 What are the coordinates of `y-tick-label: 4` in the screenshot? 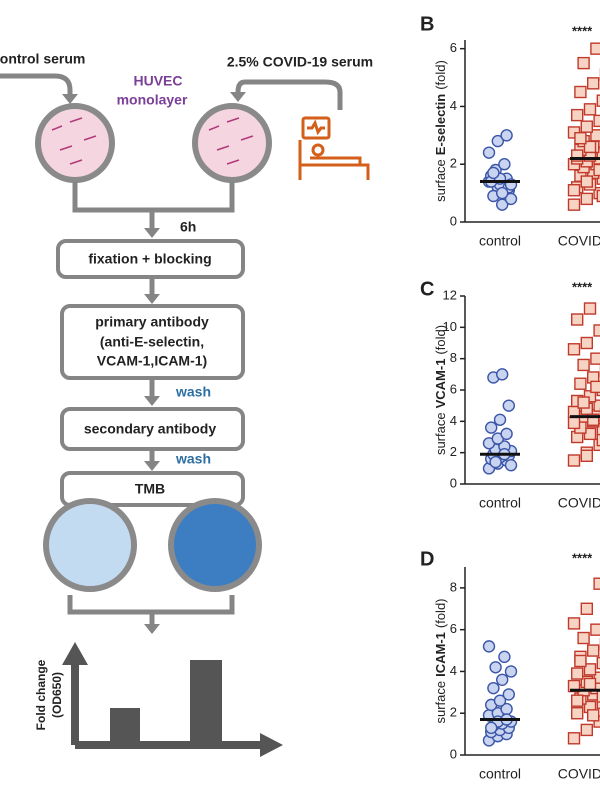 It's located at (453, 420).